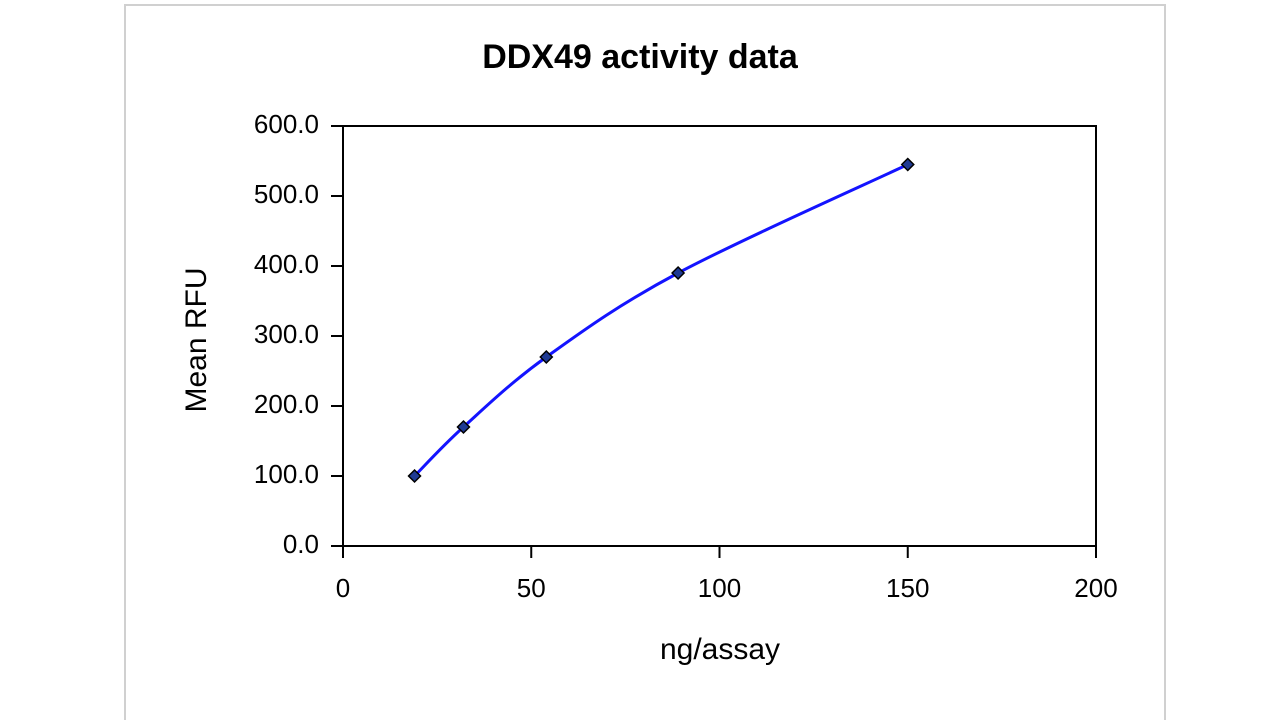 This screenshot has width=1280, height=725. I want to click on chart-title: DDX49 activity data, so click(640, 57).